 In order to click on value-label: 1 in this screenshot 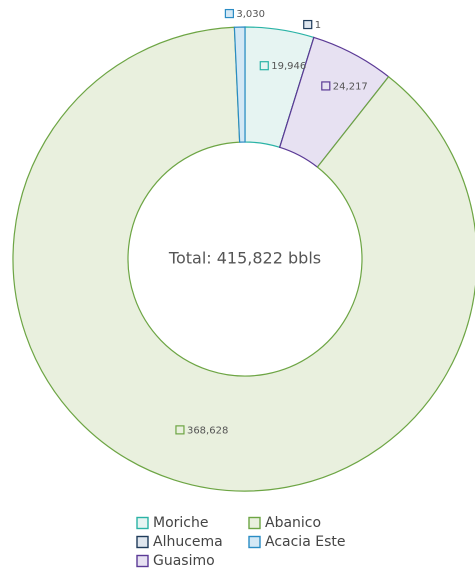, I will do `click(318, 25)`.